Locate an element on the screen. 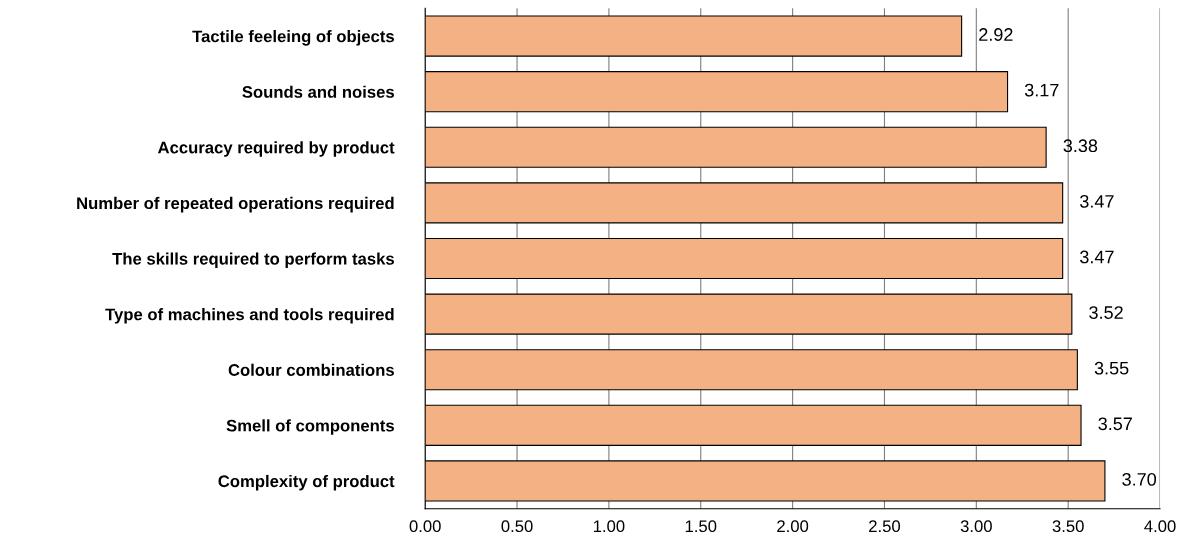 The height and width of the screenshot is (550, 1191). data-label: 3.17 is located at coordinates (1041, 90).